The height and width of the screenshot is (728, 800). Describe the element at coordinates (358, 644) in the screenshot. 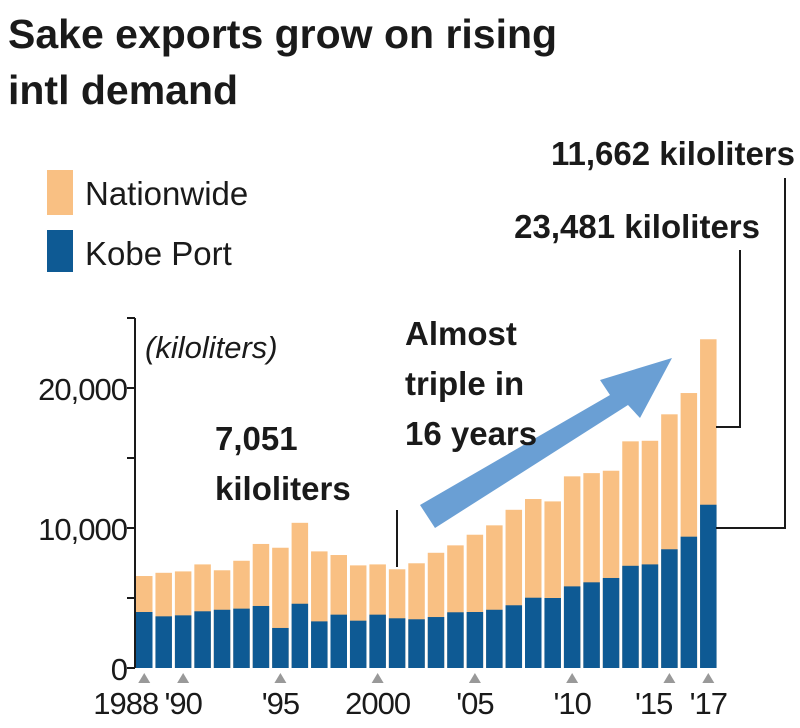

I see `bar-kobe-port-1999` at that location.